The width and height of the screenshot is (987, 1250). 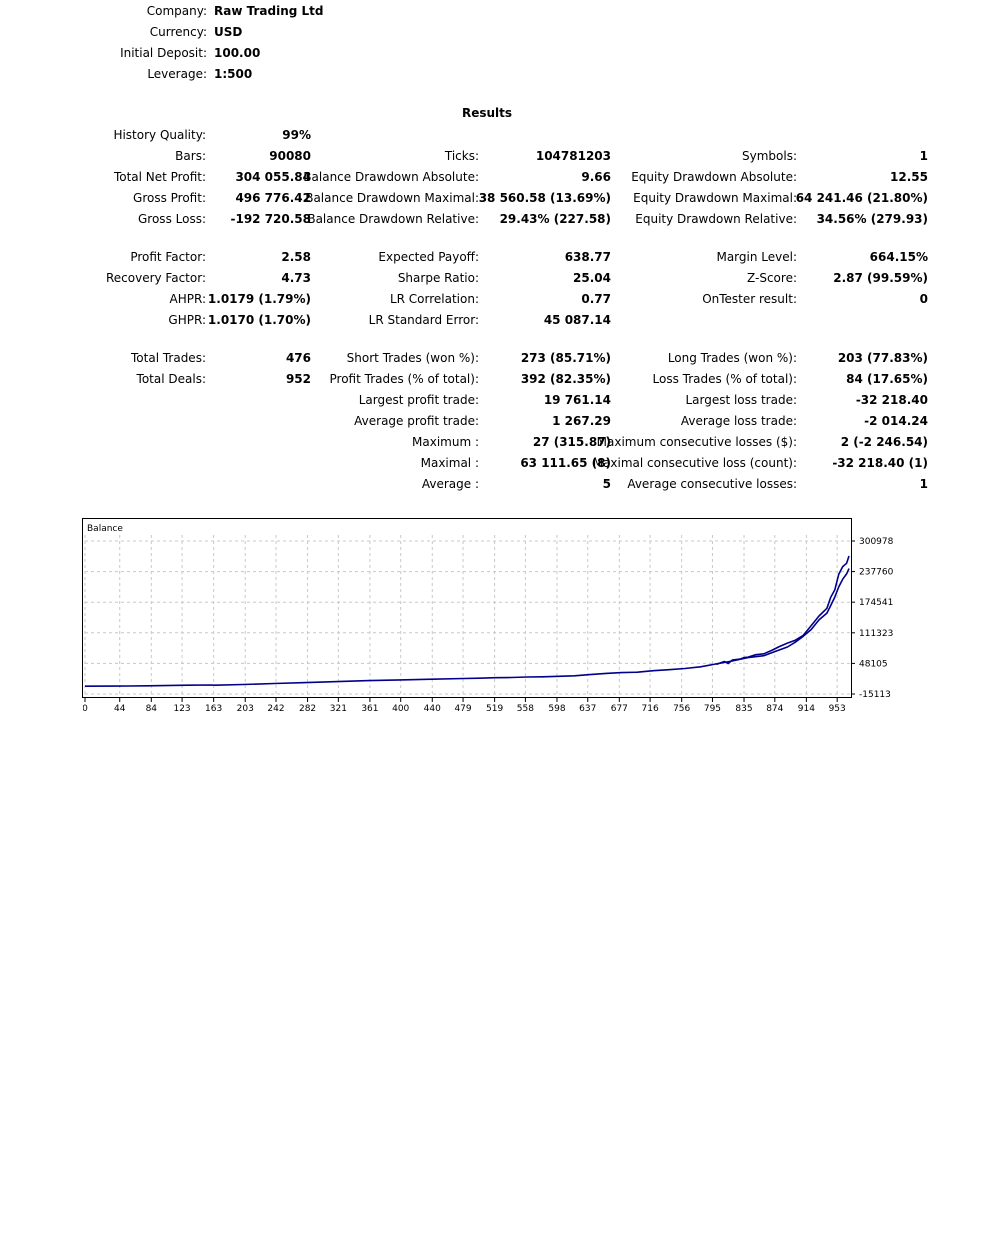 I want to click on stat-col3-value: 0, so click(x=923, y=299).